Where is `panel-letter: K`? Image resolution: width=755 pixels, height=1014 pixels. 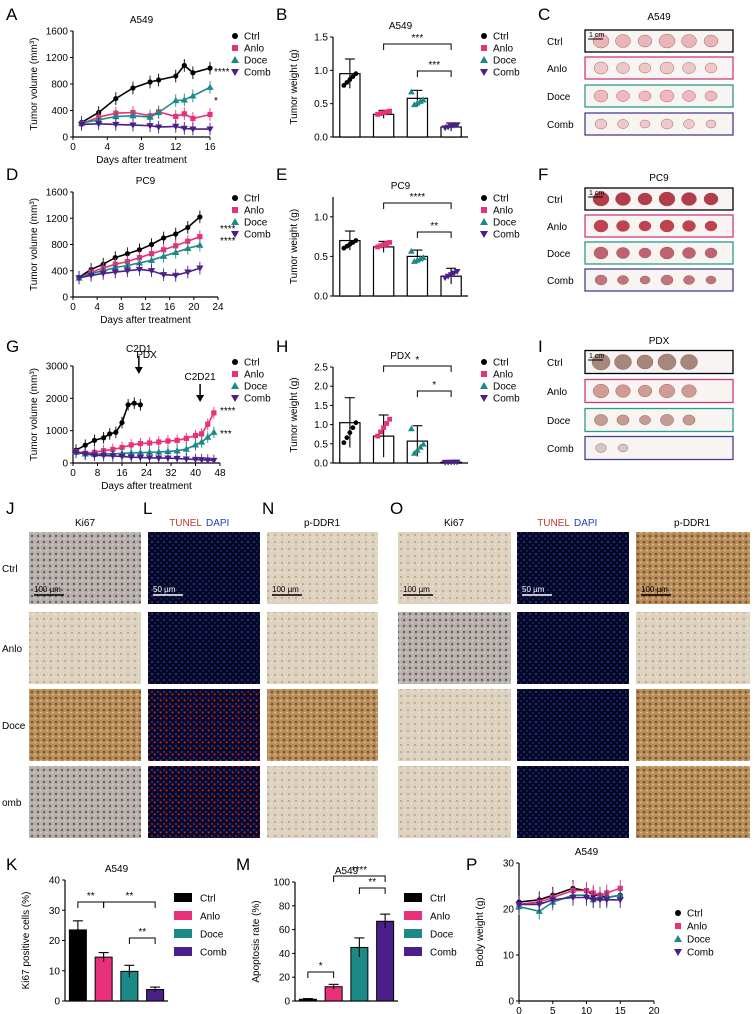
panel-letter: K is located at coordinates (12, 864).